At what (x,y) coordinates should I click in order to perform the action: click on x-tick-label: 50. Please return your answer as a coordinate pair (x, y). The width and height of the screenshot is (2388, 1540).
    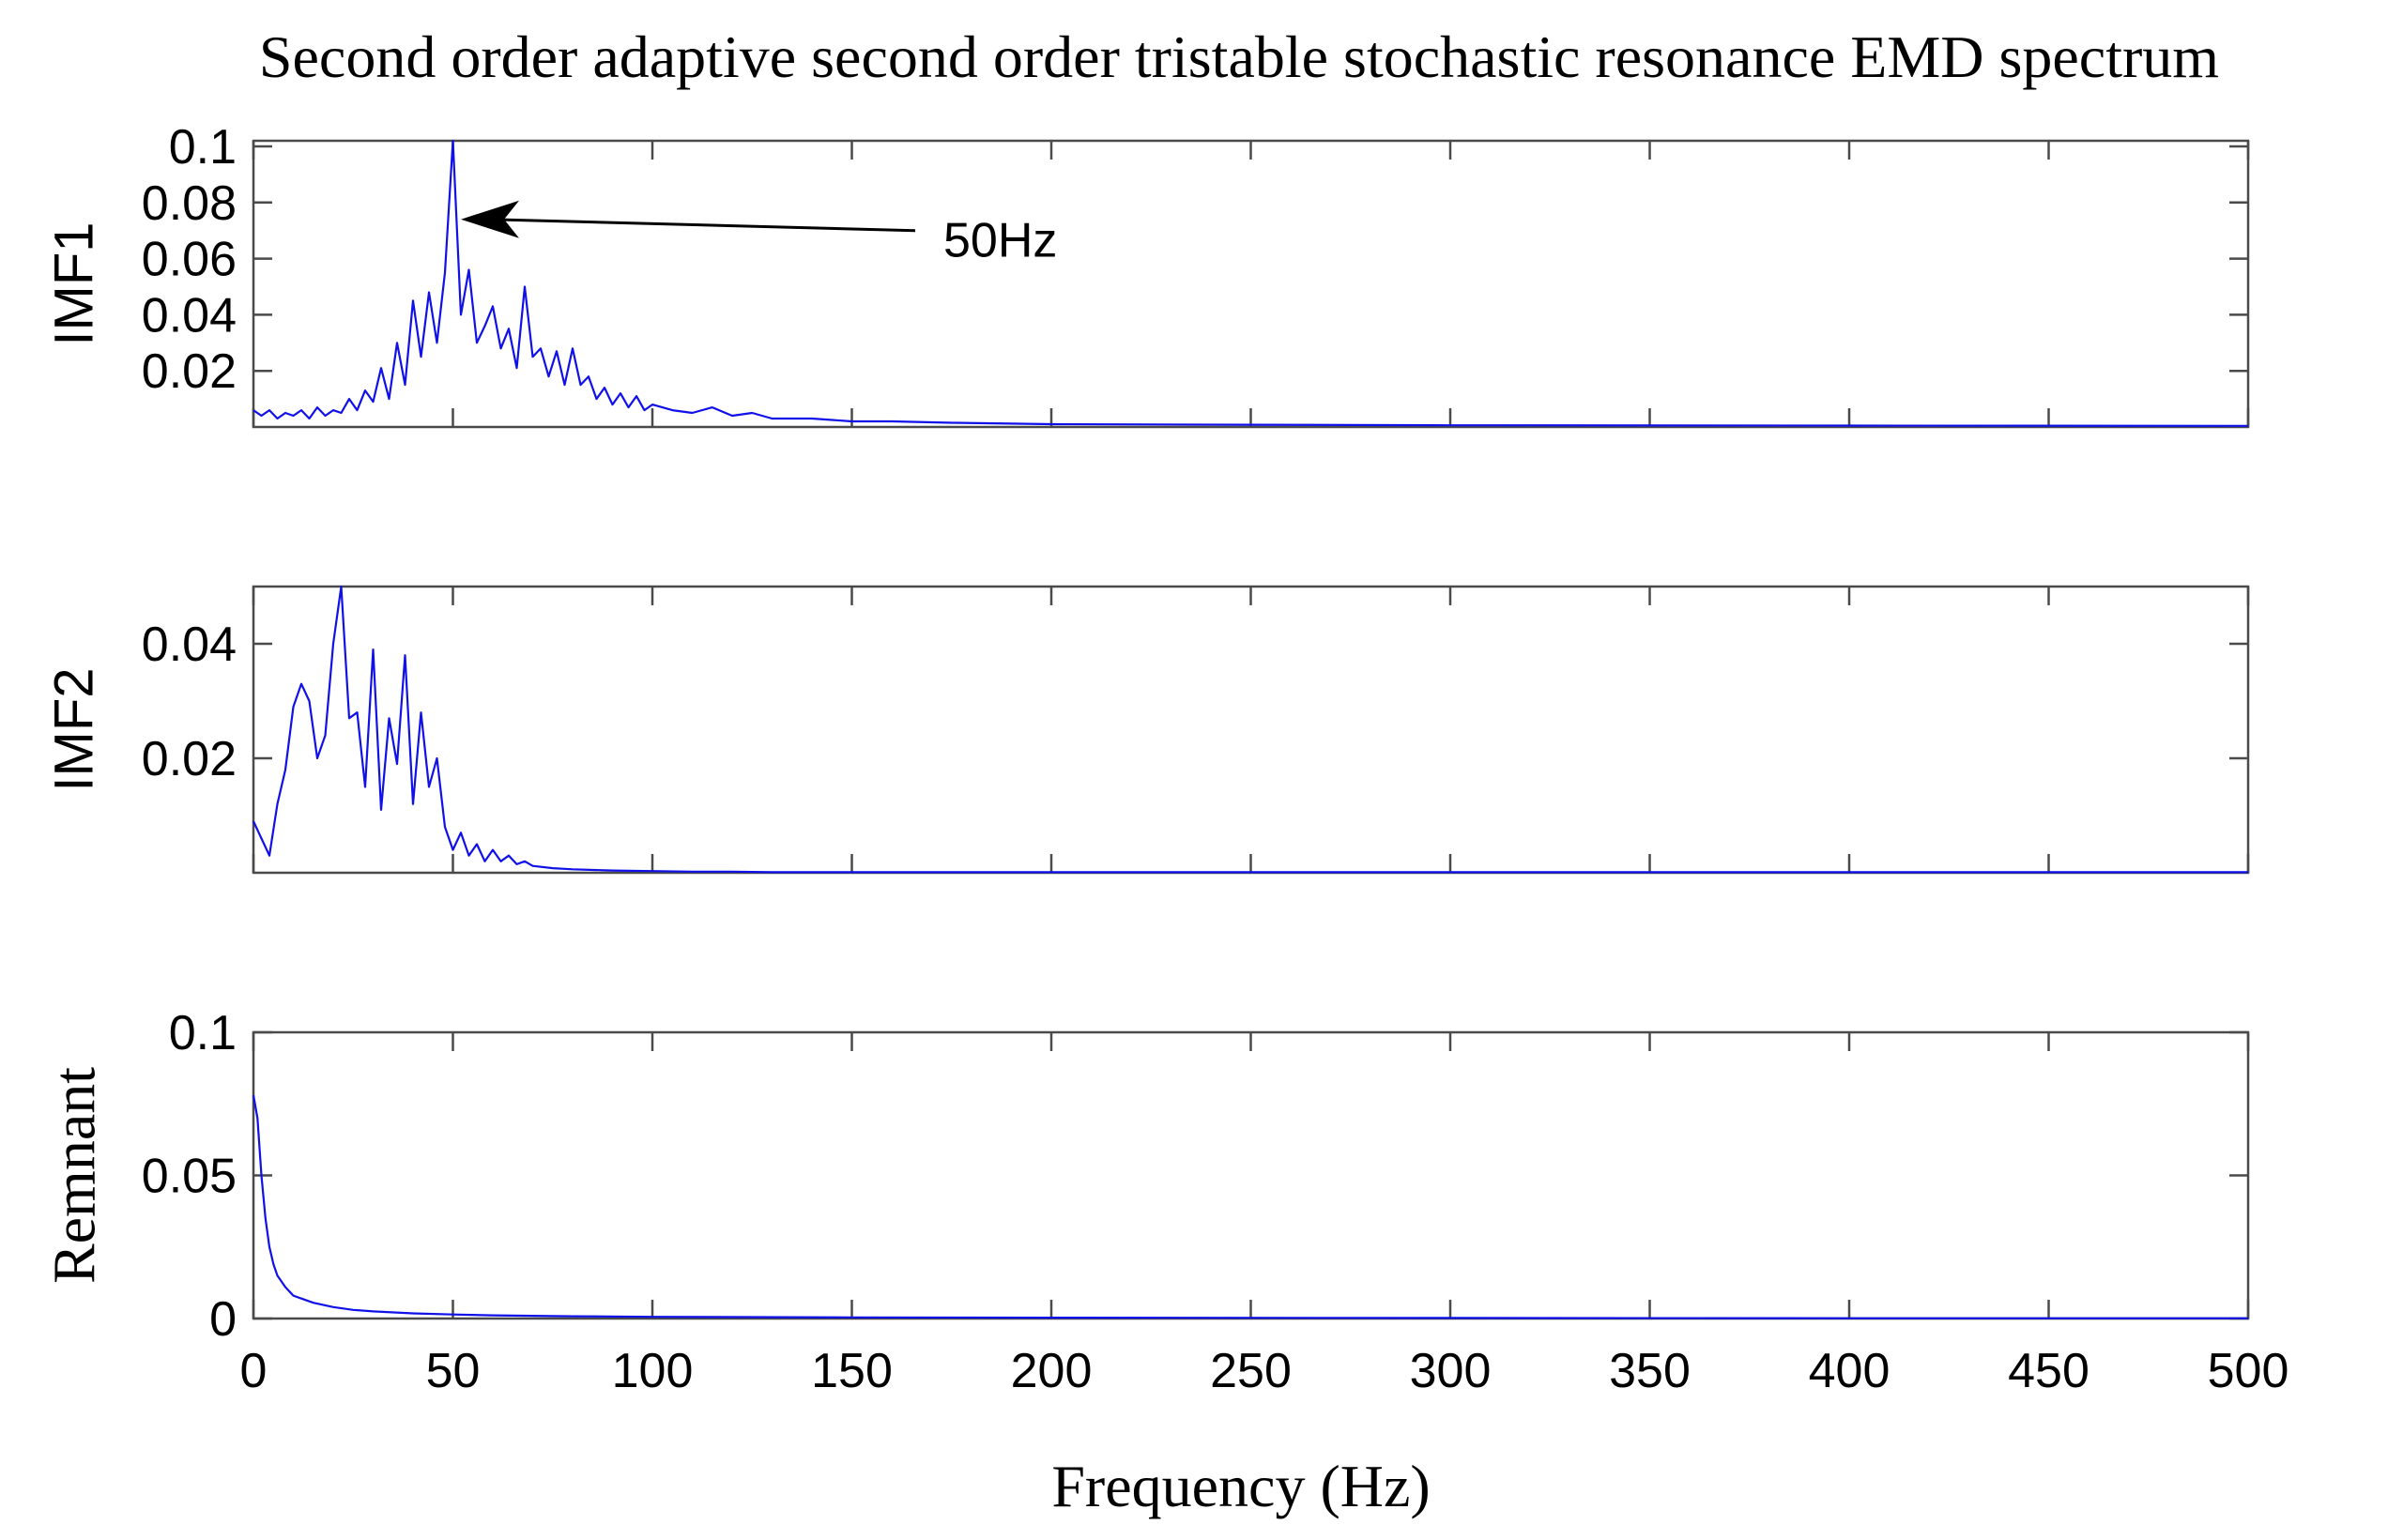
    Looking at the image, I should click on (453, 1371).